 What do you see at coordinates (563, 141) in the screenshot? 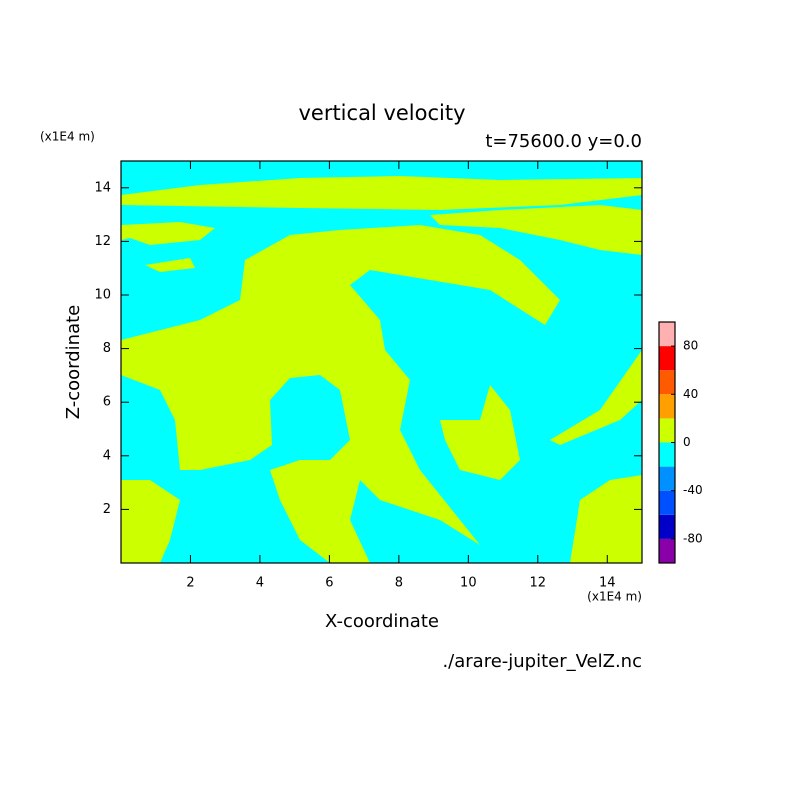
I see `subtitle: t=75600.0 y=0.0` at bounding box center [563, 141].